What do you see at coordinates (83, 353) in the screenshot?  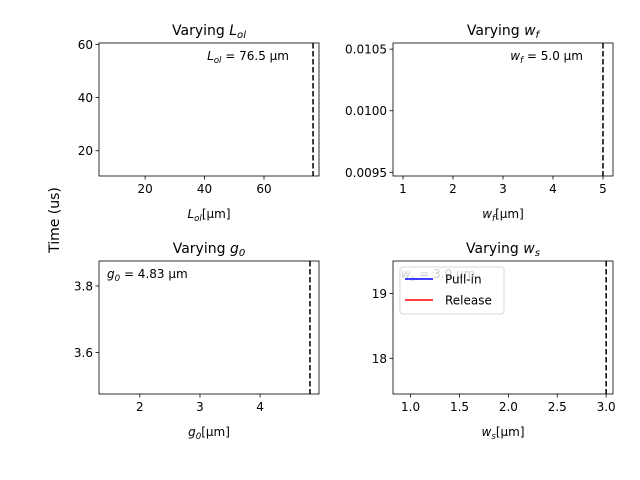 I see `y-tick-label: 3.6` at bounding box center [83, 353].